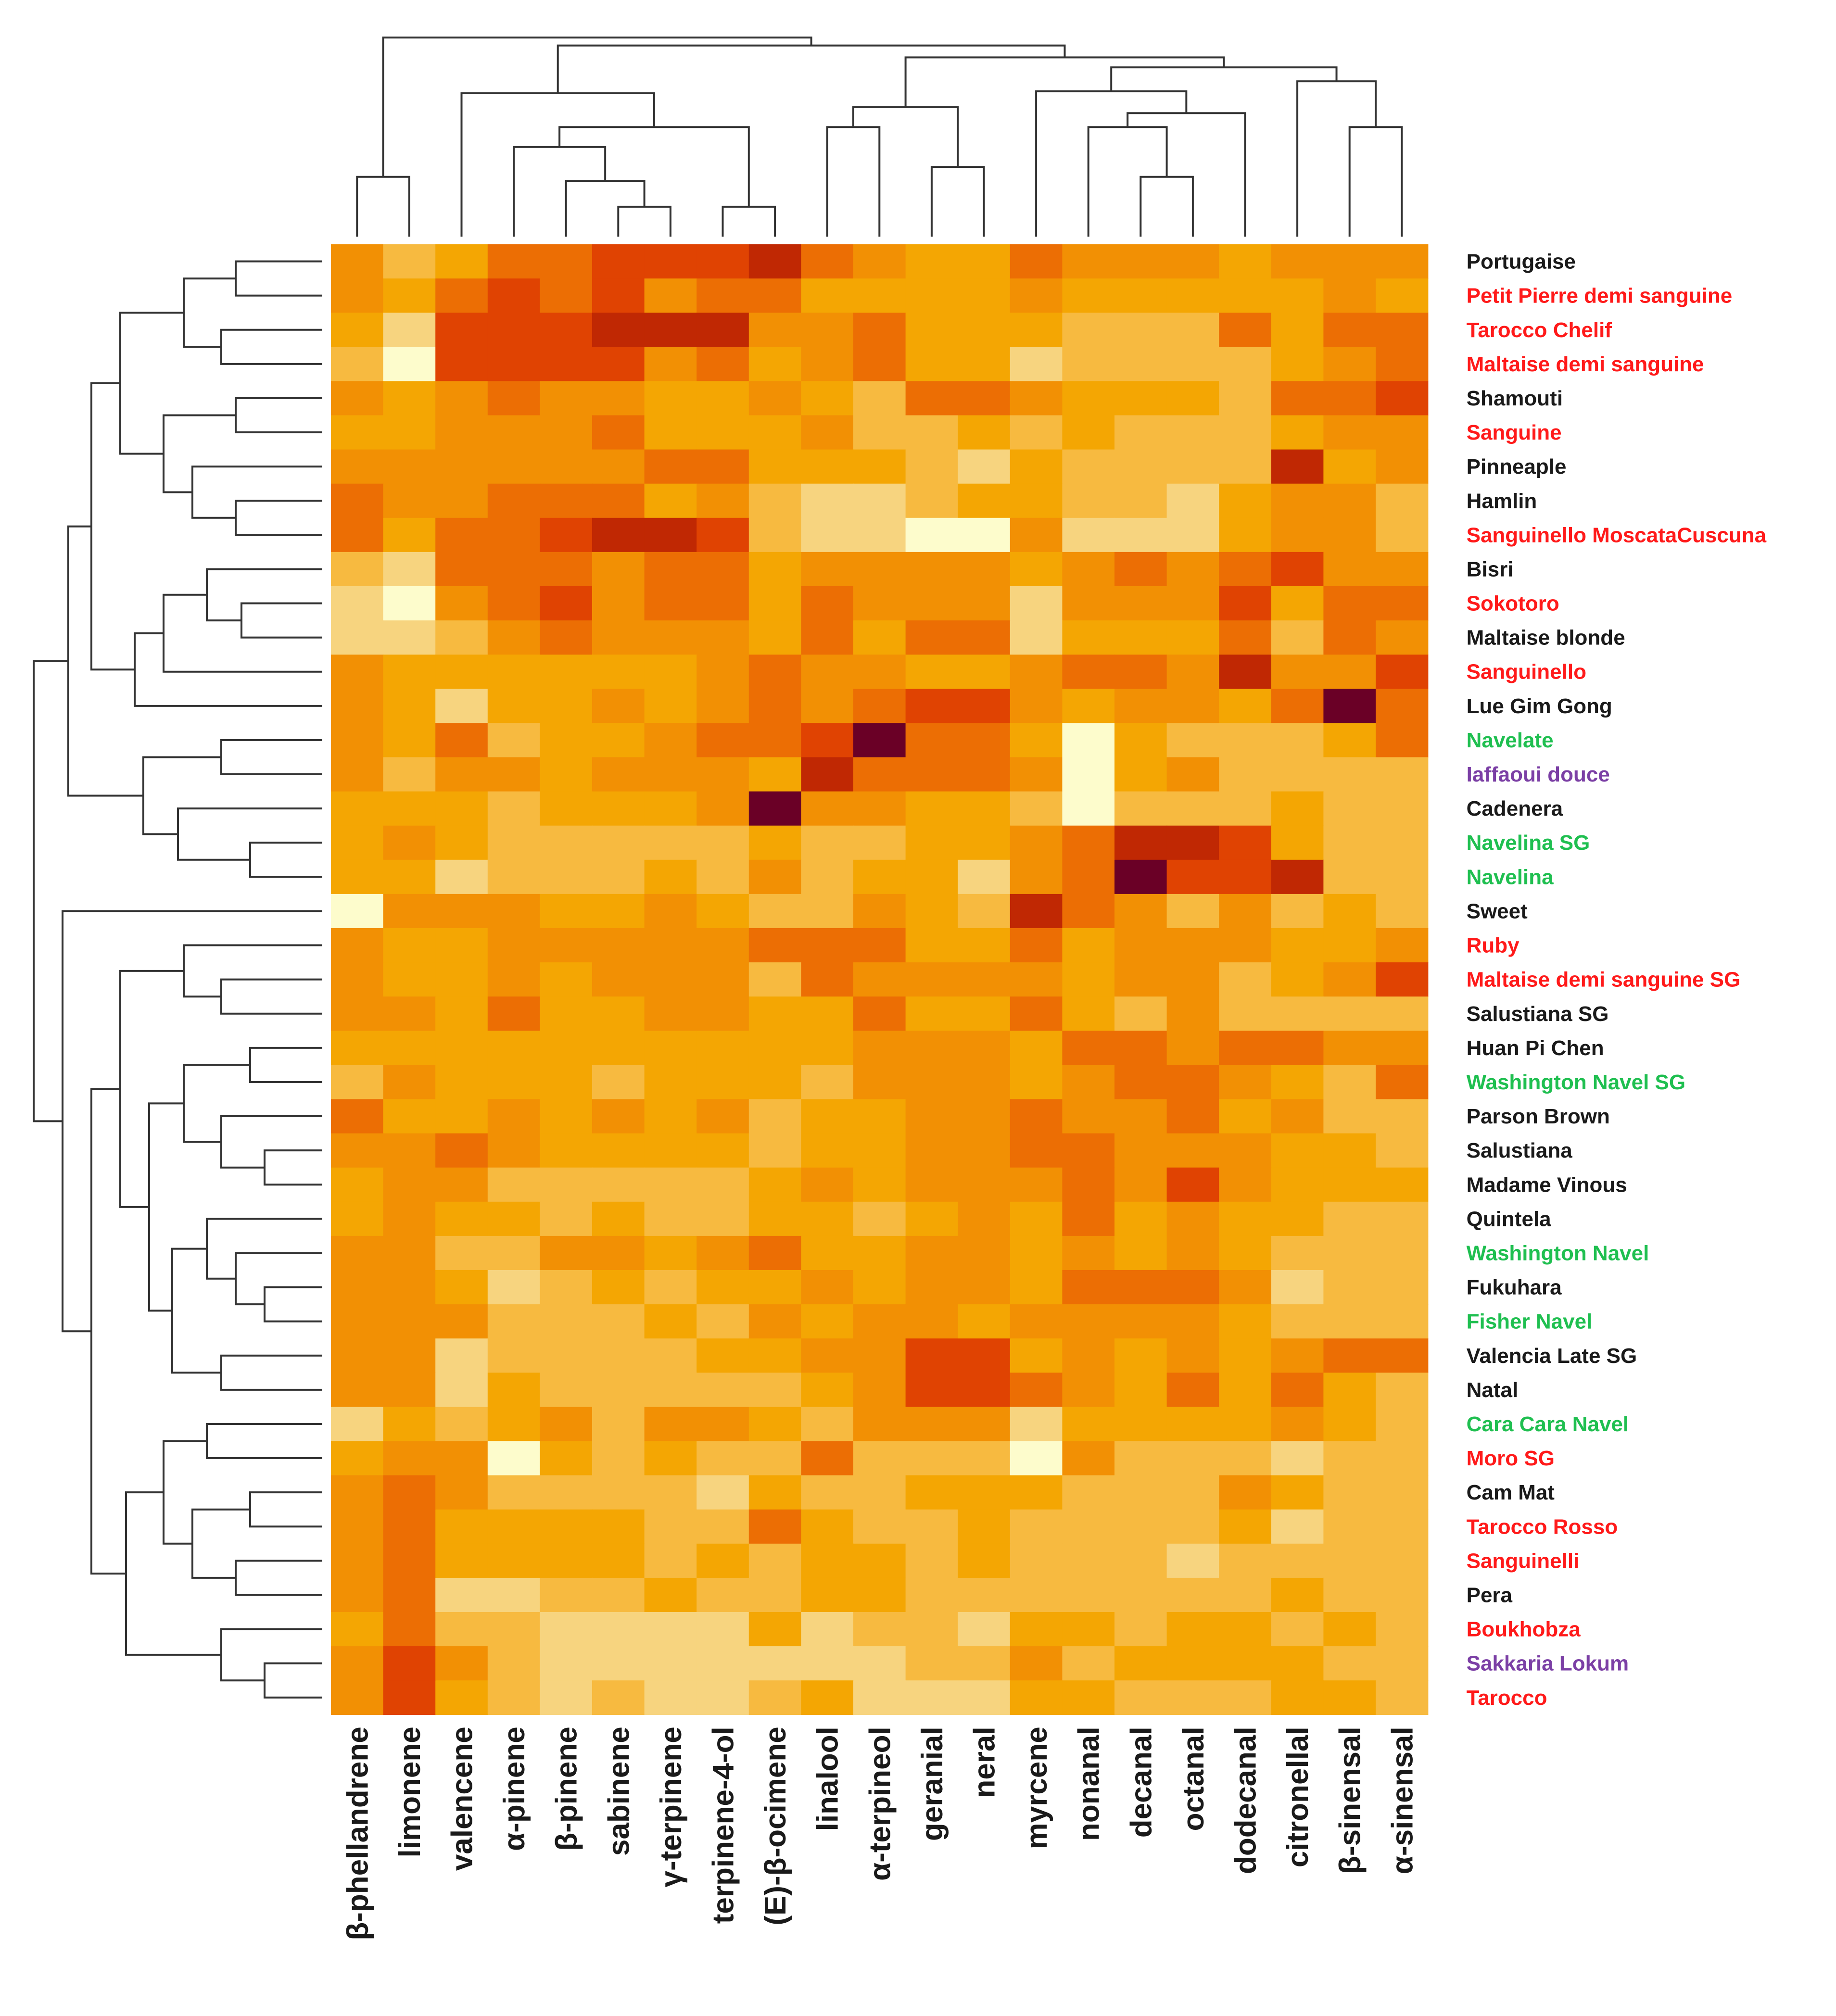 This screenshot has width=1836, height=2016. I want to click on row-label: Sweet, so click(1497, 911).